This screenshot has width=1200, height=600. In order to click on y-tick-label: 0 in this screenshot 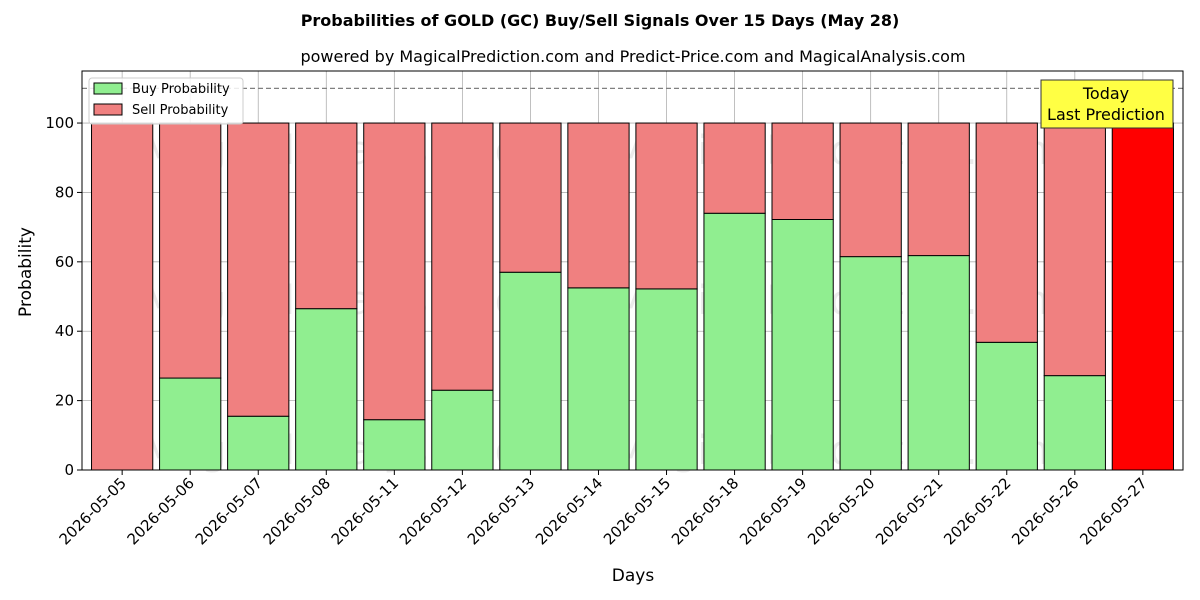, I will do `click(69, 470)`.